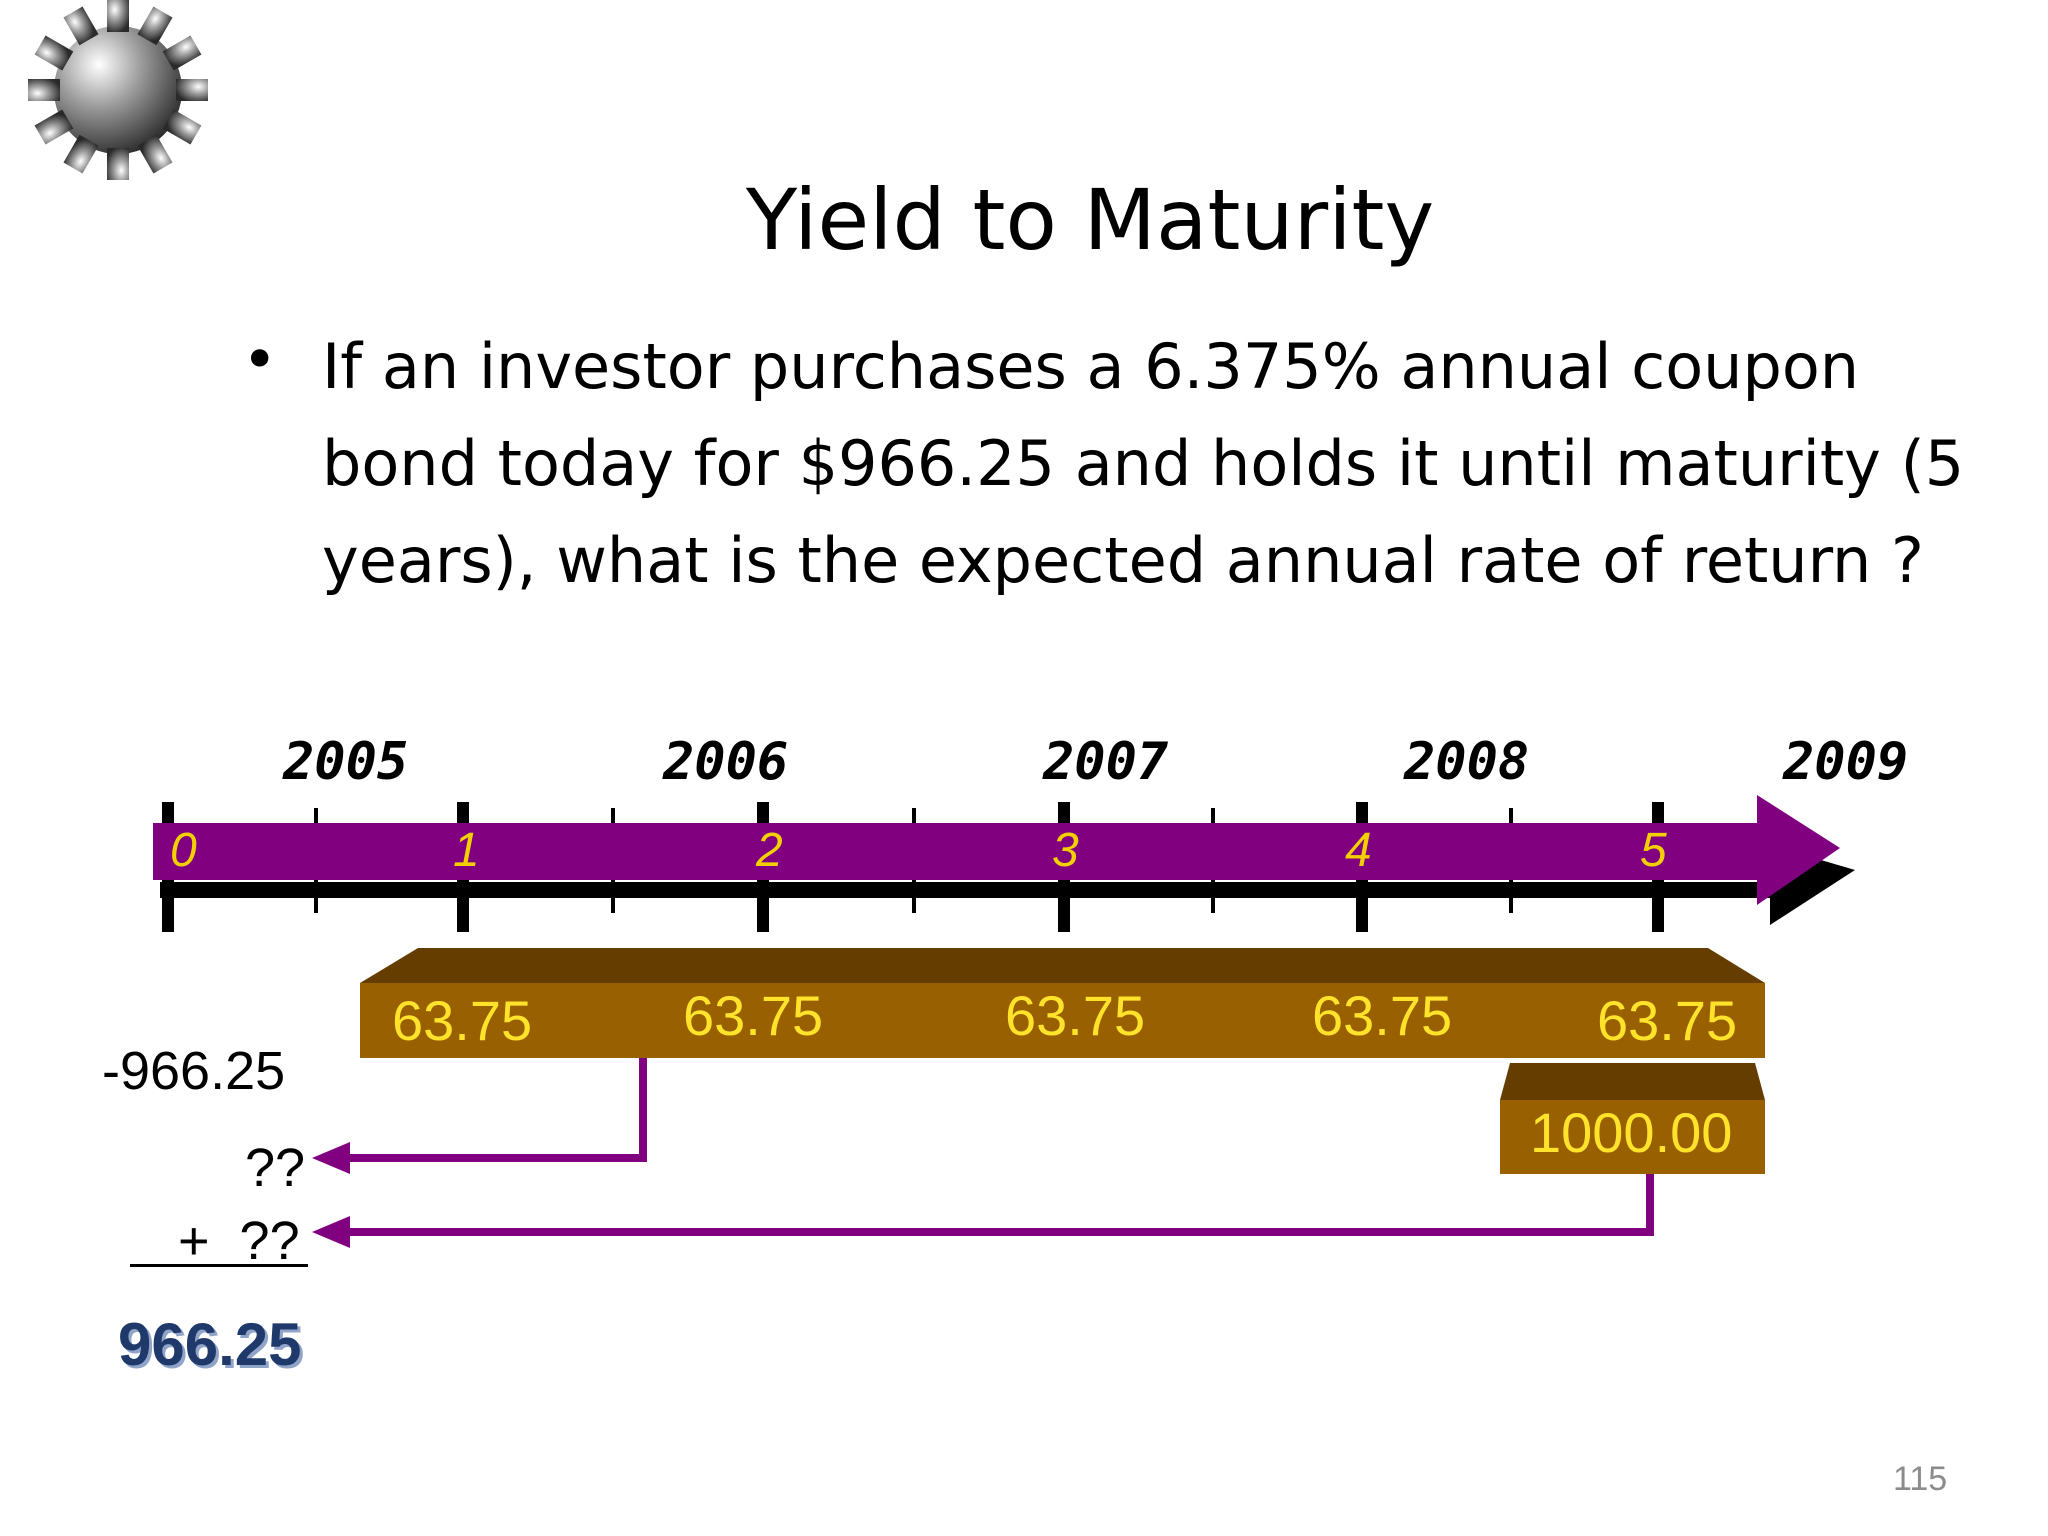 The height and width of the screenshot is (1536, 2048). Describe the element at coordinates (1467, 762) in the screenshot. I see `year-label: 2008` at that location.